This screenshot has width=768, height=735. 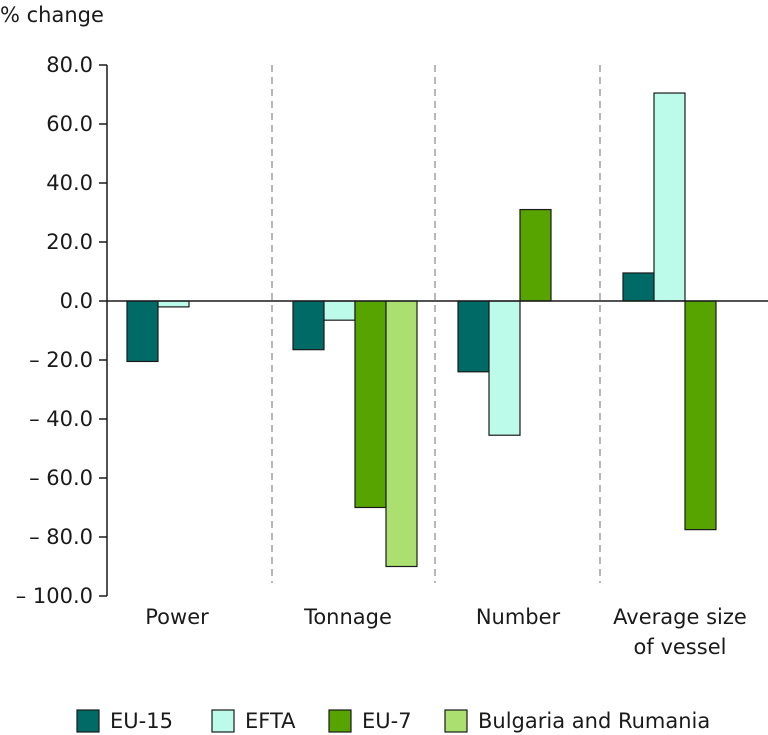 What do you see at coordinates (387, 721) in the screenshot?
I see `legend-label: EU-7` at bounding box center [387, 721].